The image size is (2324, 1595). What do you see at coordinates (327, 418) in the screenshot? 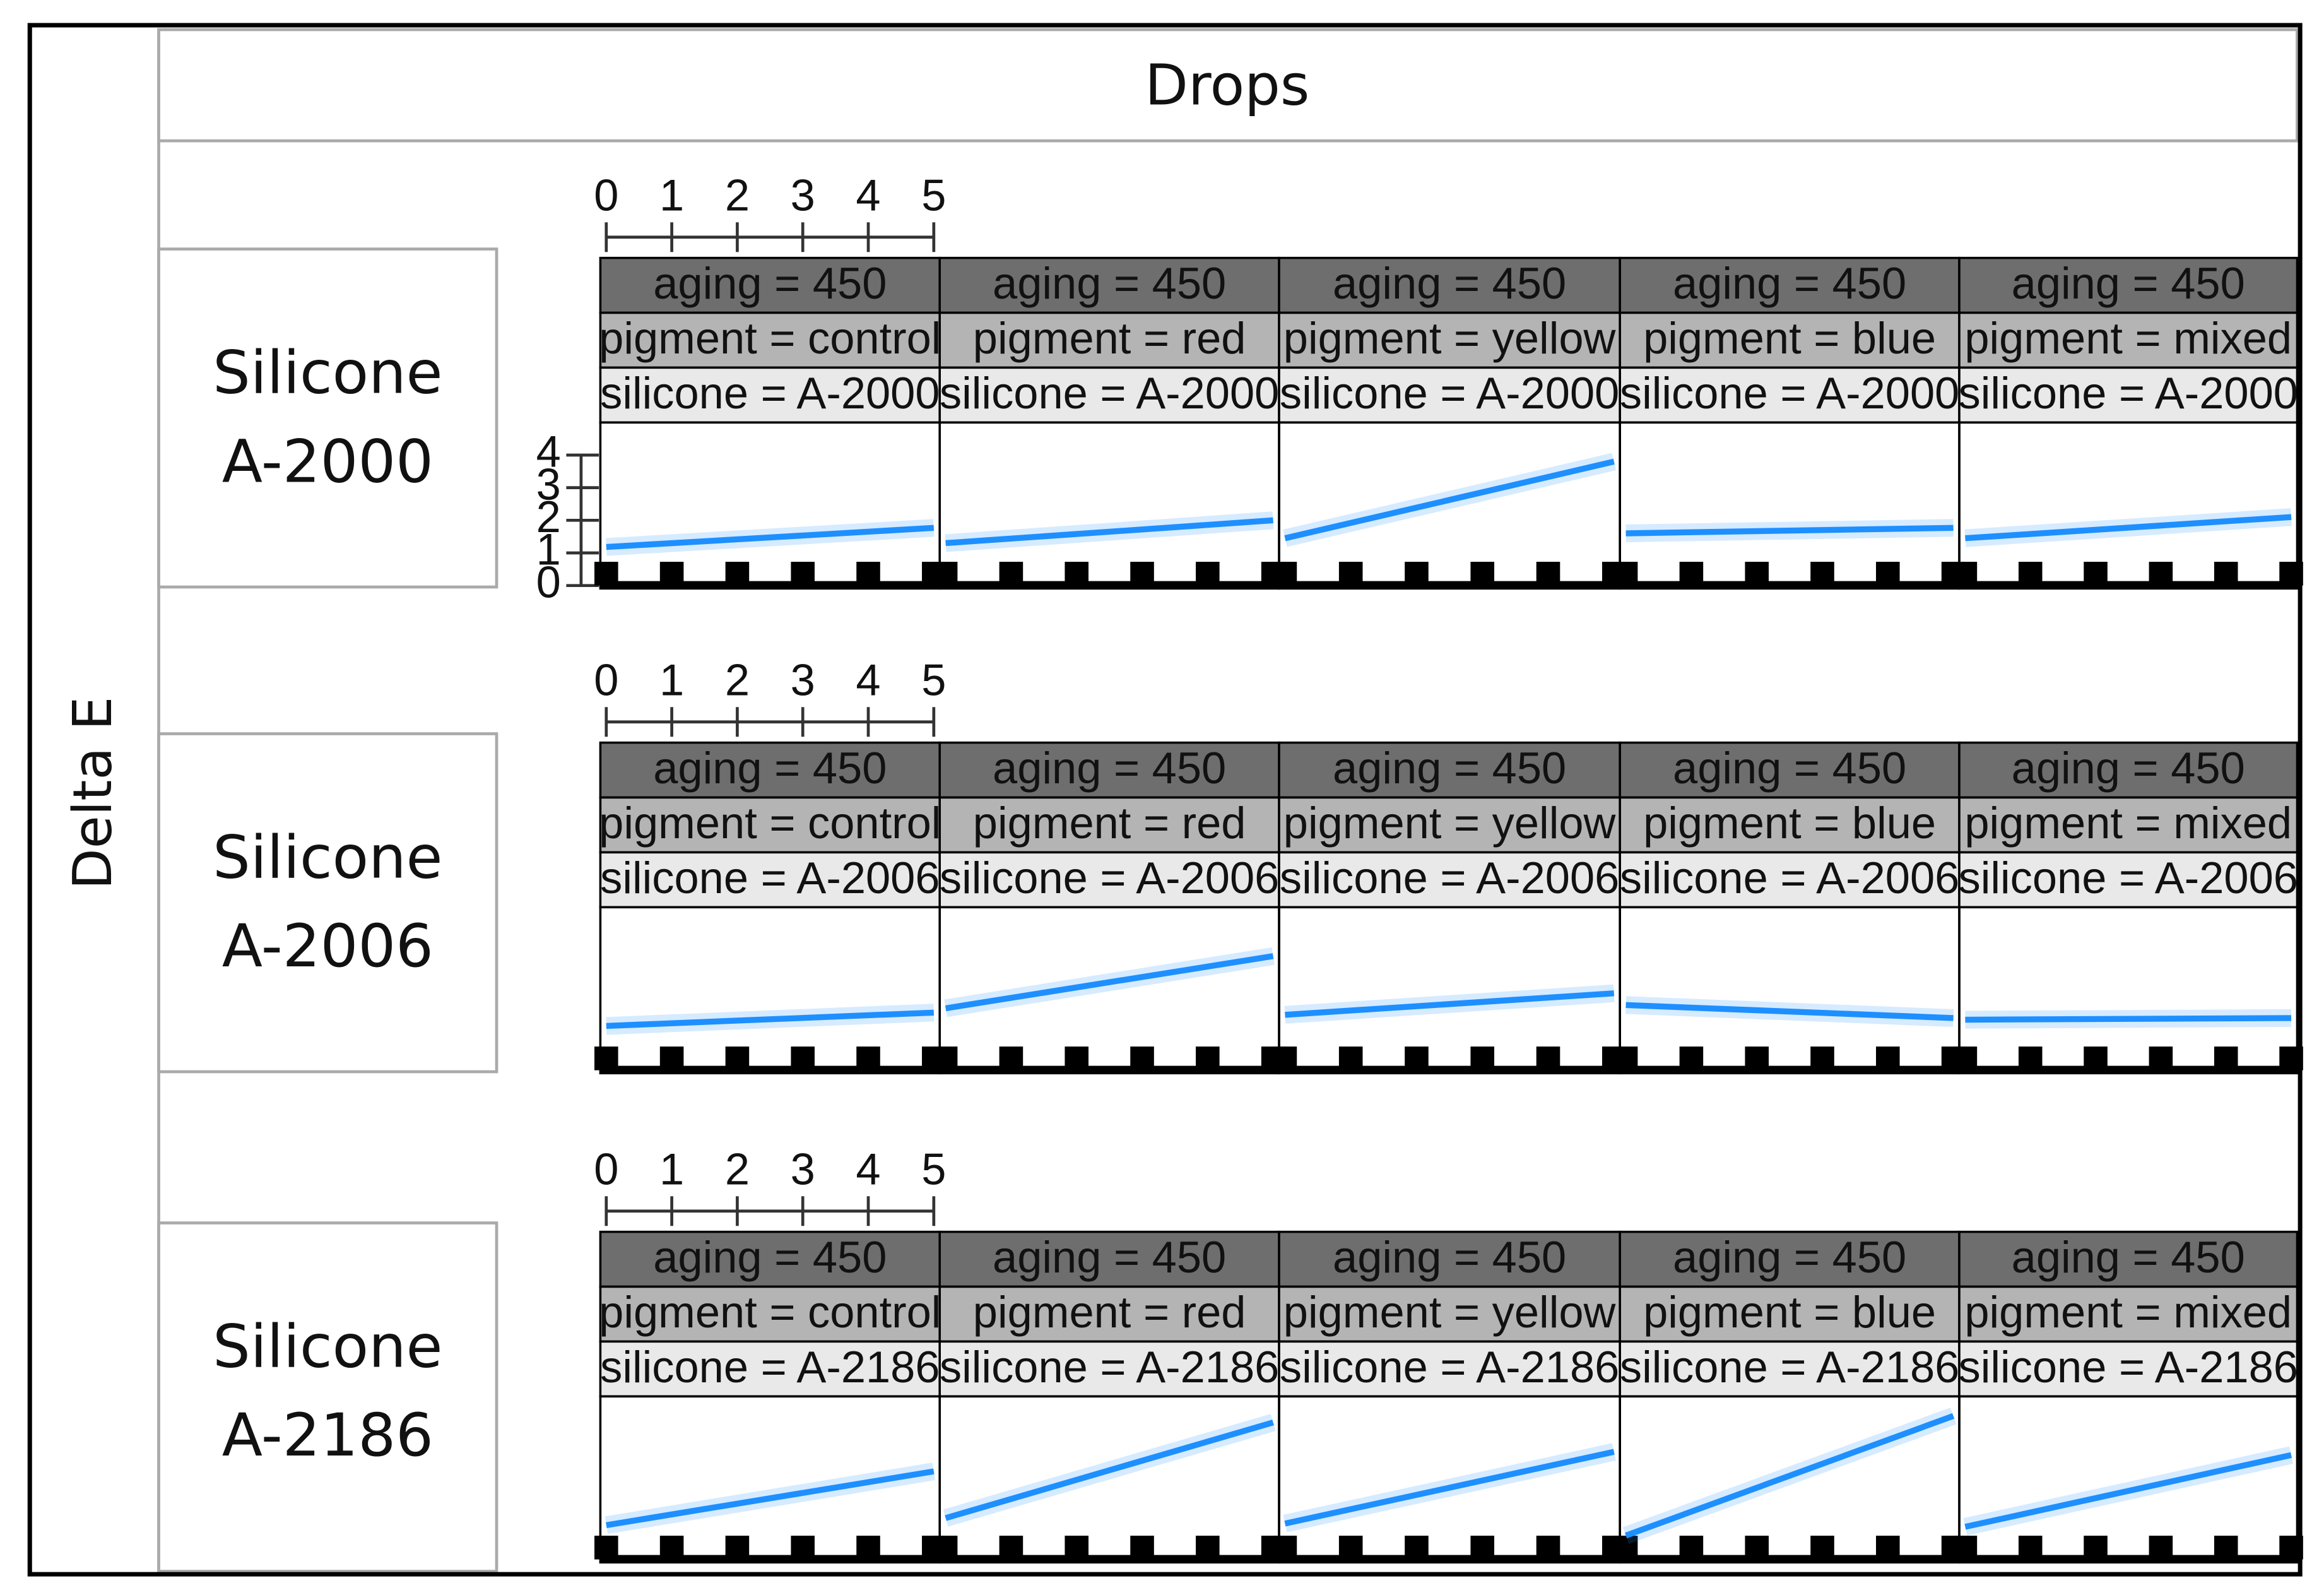
I see `row-label-holder: Silicone A-2000` at bounding box center [327, 418].